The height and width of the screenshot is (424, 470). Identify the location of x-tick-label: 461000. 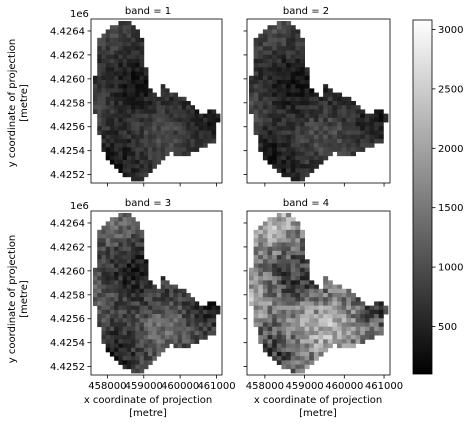
(384, 386).